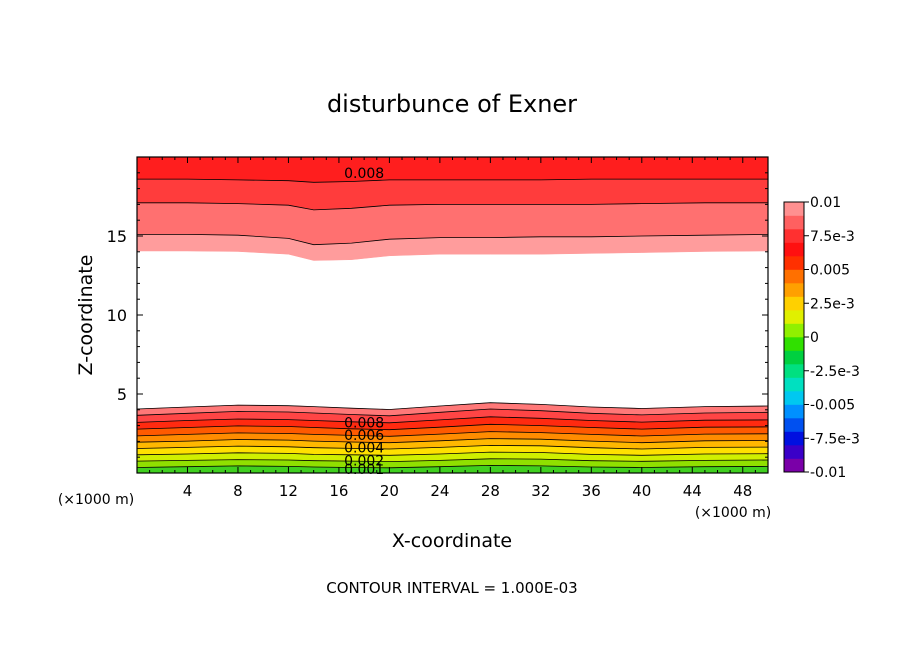 This screenshot has width=904, height=654. I want to click on colorbar-swatches, so click(794, 337).